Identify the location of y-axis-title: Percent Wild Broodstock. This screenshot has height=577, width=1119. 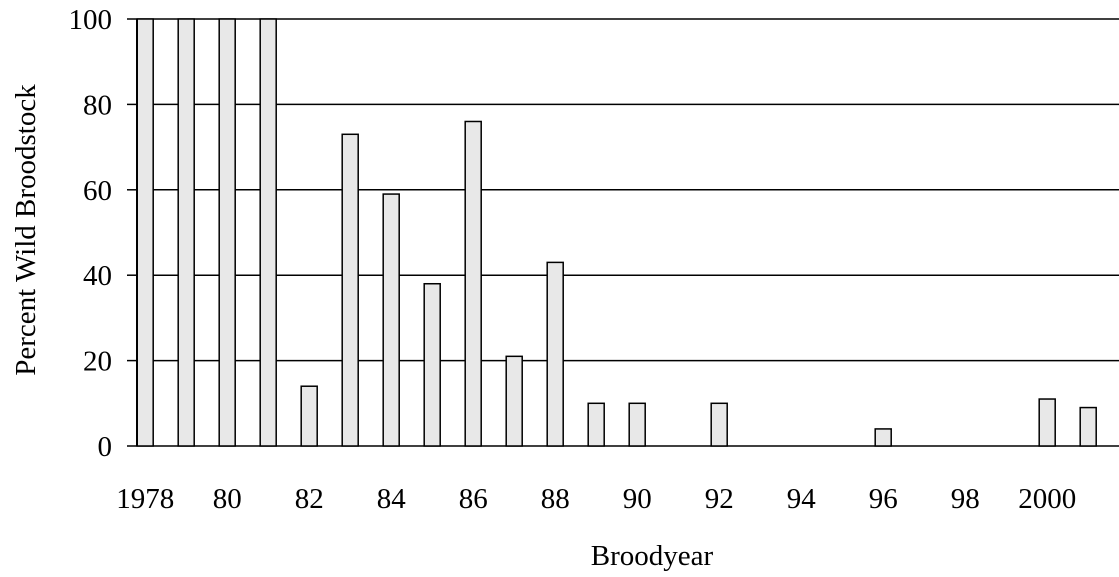
(26, 230).